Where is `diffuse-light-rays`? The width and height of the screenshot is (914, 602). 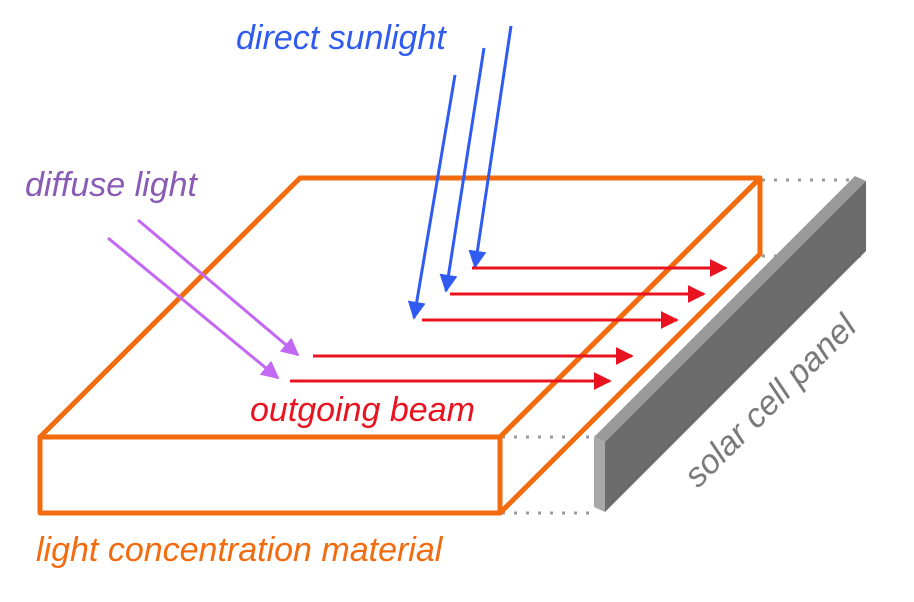 diffuse-light-rays is located at coordinates (203, 299).